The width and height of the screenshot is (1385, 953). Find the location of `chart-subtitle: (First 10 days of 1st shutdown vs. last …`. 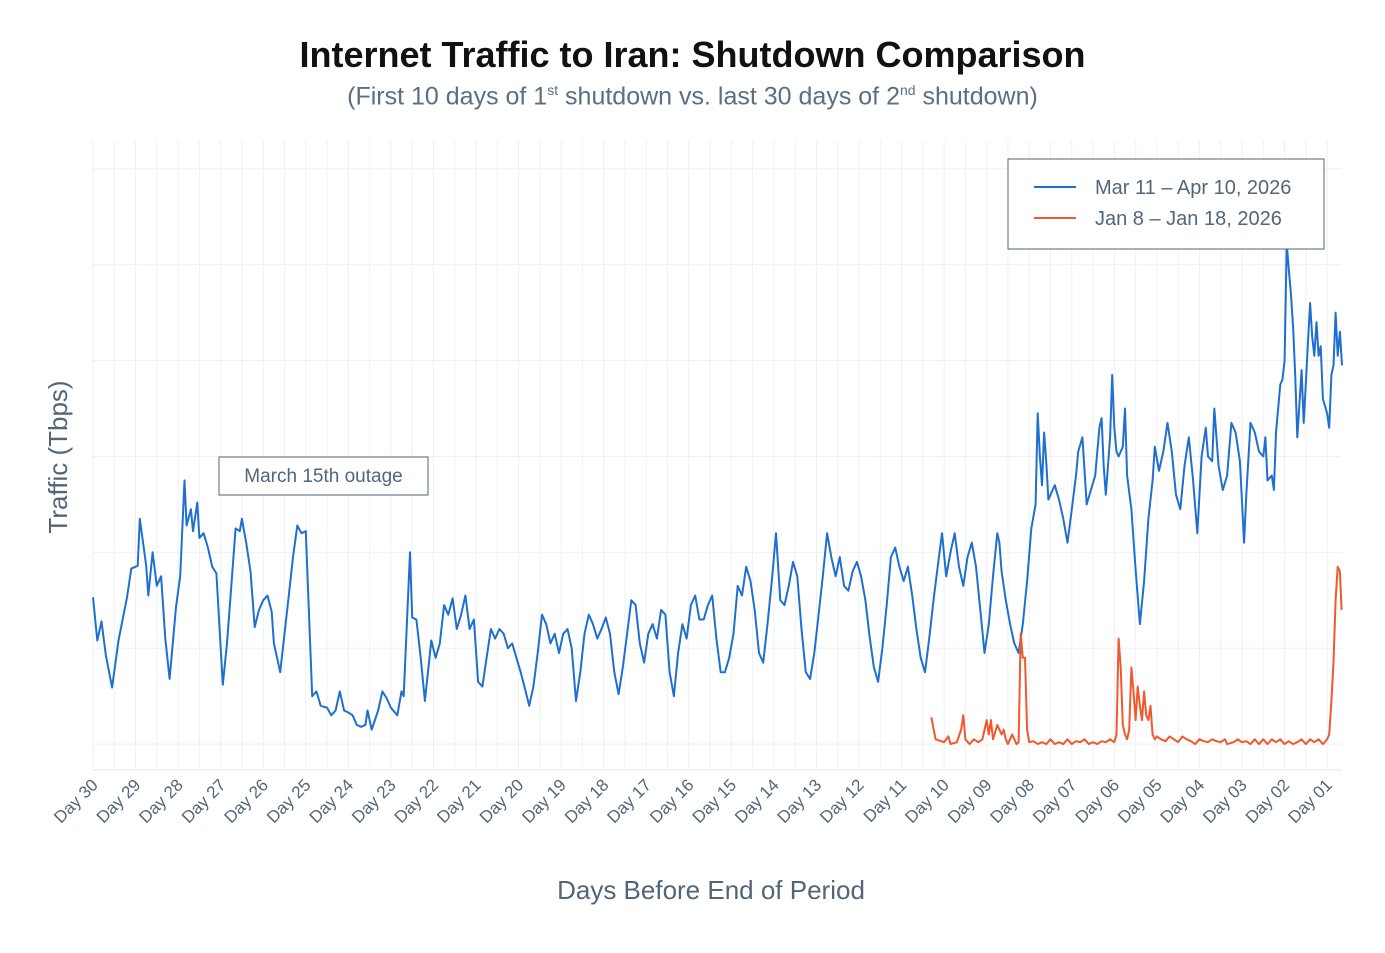

chart-subtitle: (First 10 days of 1st shutdown vs. last … is located at coordinates (692, 96).